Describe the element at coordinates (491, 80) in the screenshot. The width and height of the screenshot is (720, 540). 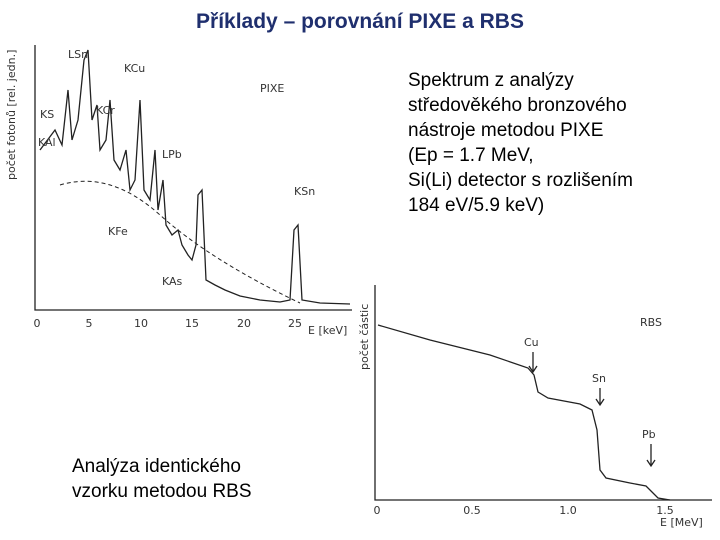
I see `text-line: Spektrum z analýzy` at that location.